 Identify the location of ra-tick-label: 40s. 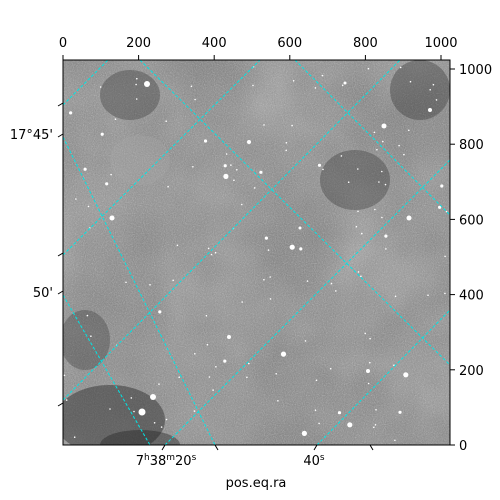
(314, 461).